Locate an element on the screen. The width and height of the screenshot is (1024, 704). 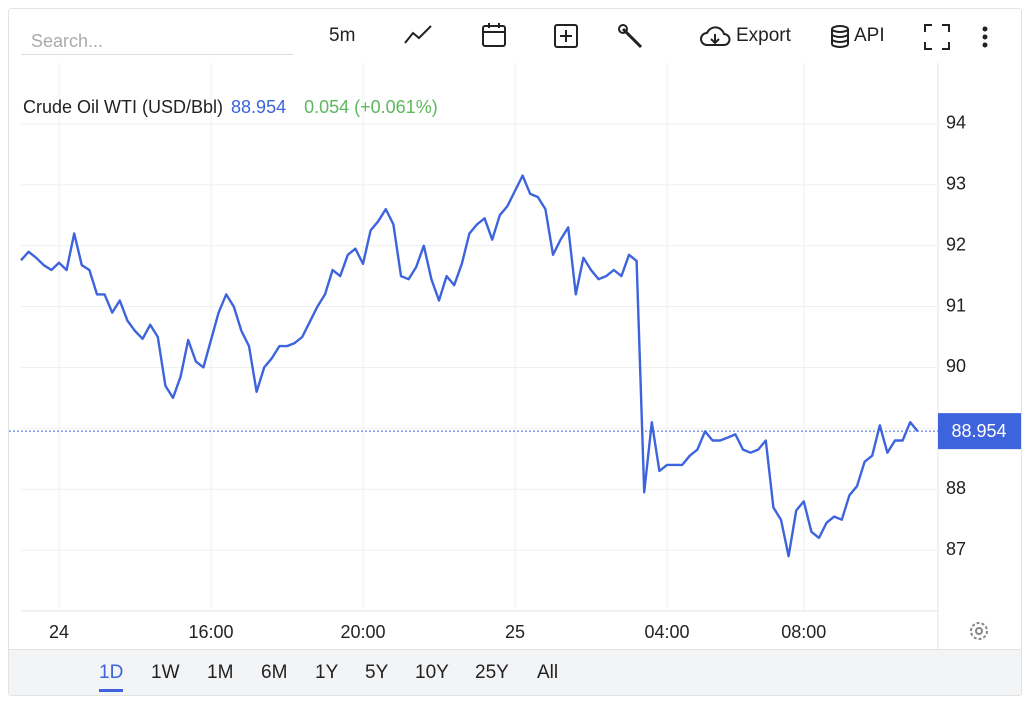
more-icon is located at coordinates (985, 38).